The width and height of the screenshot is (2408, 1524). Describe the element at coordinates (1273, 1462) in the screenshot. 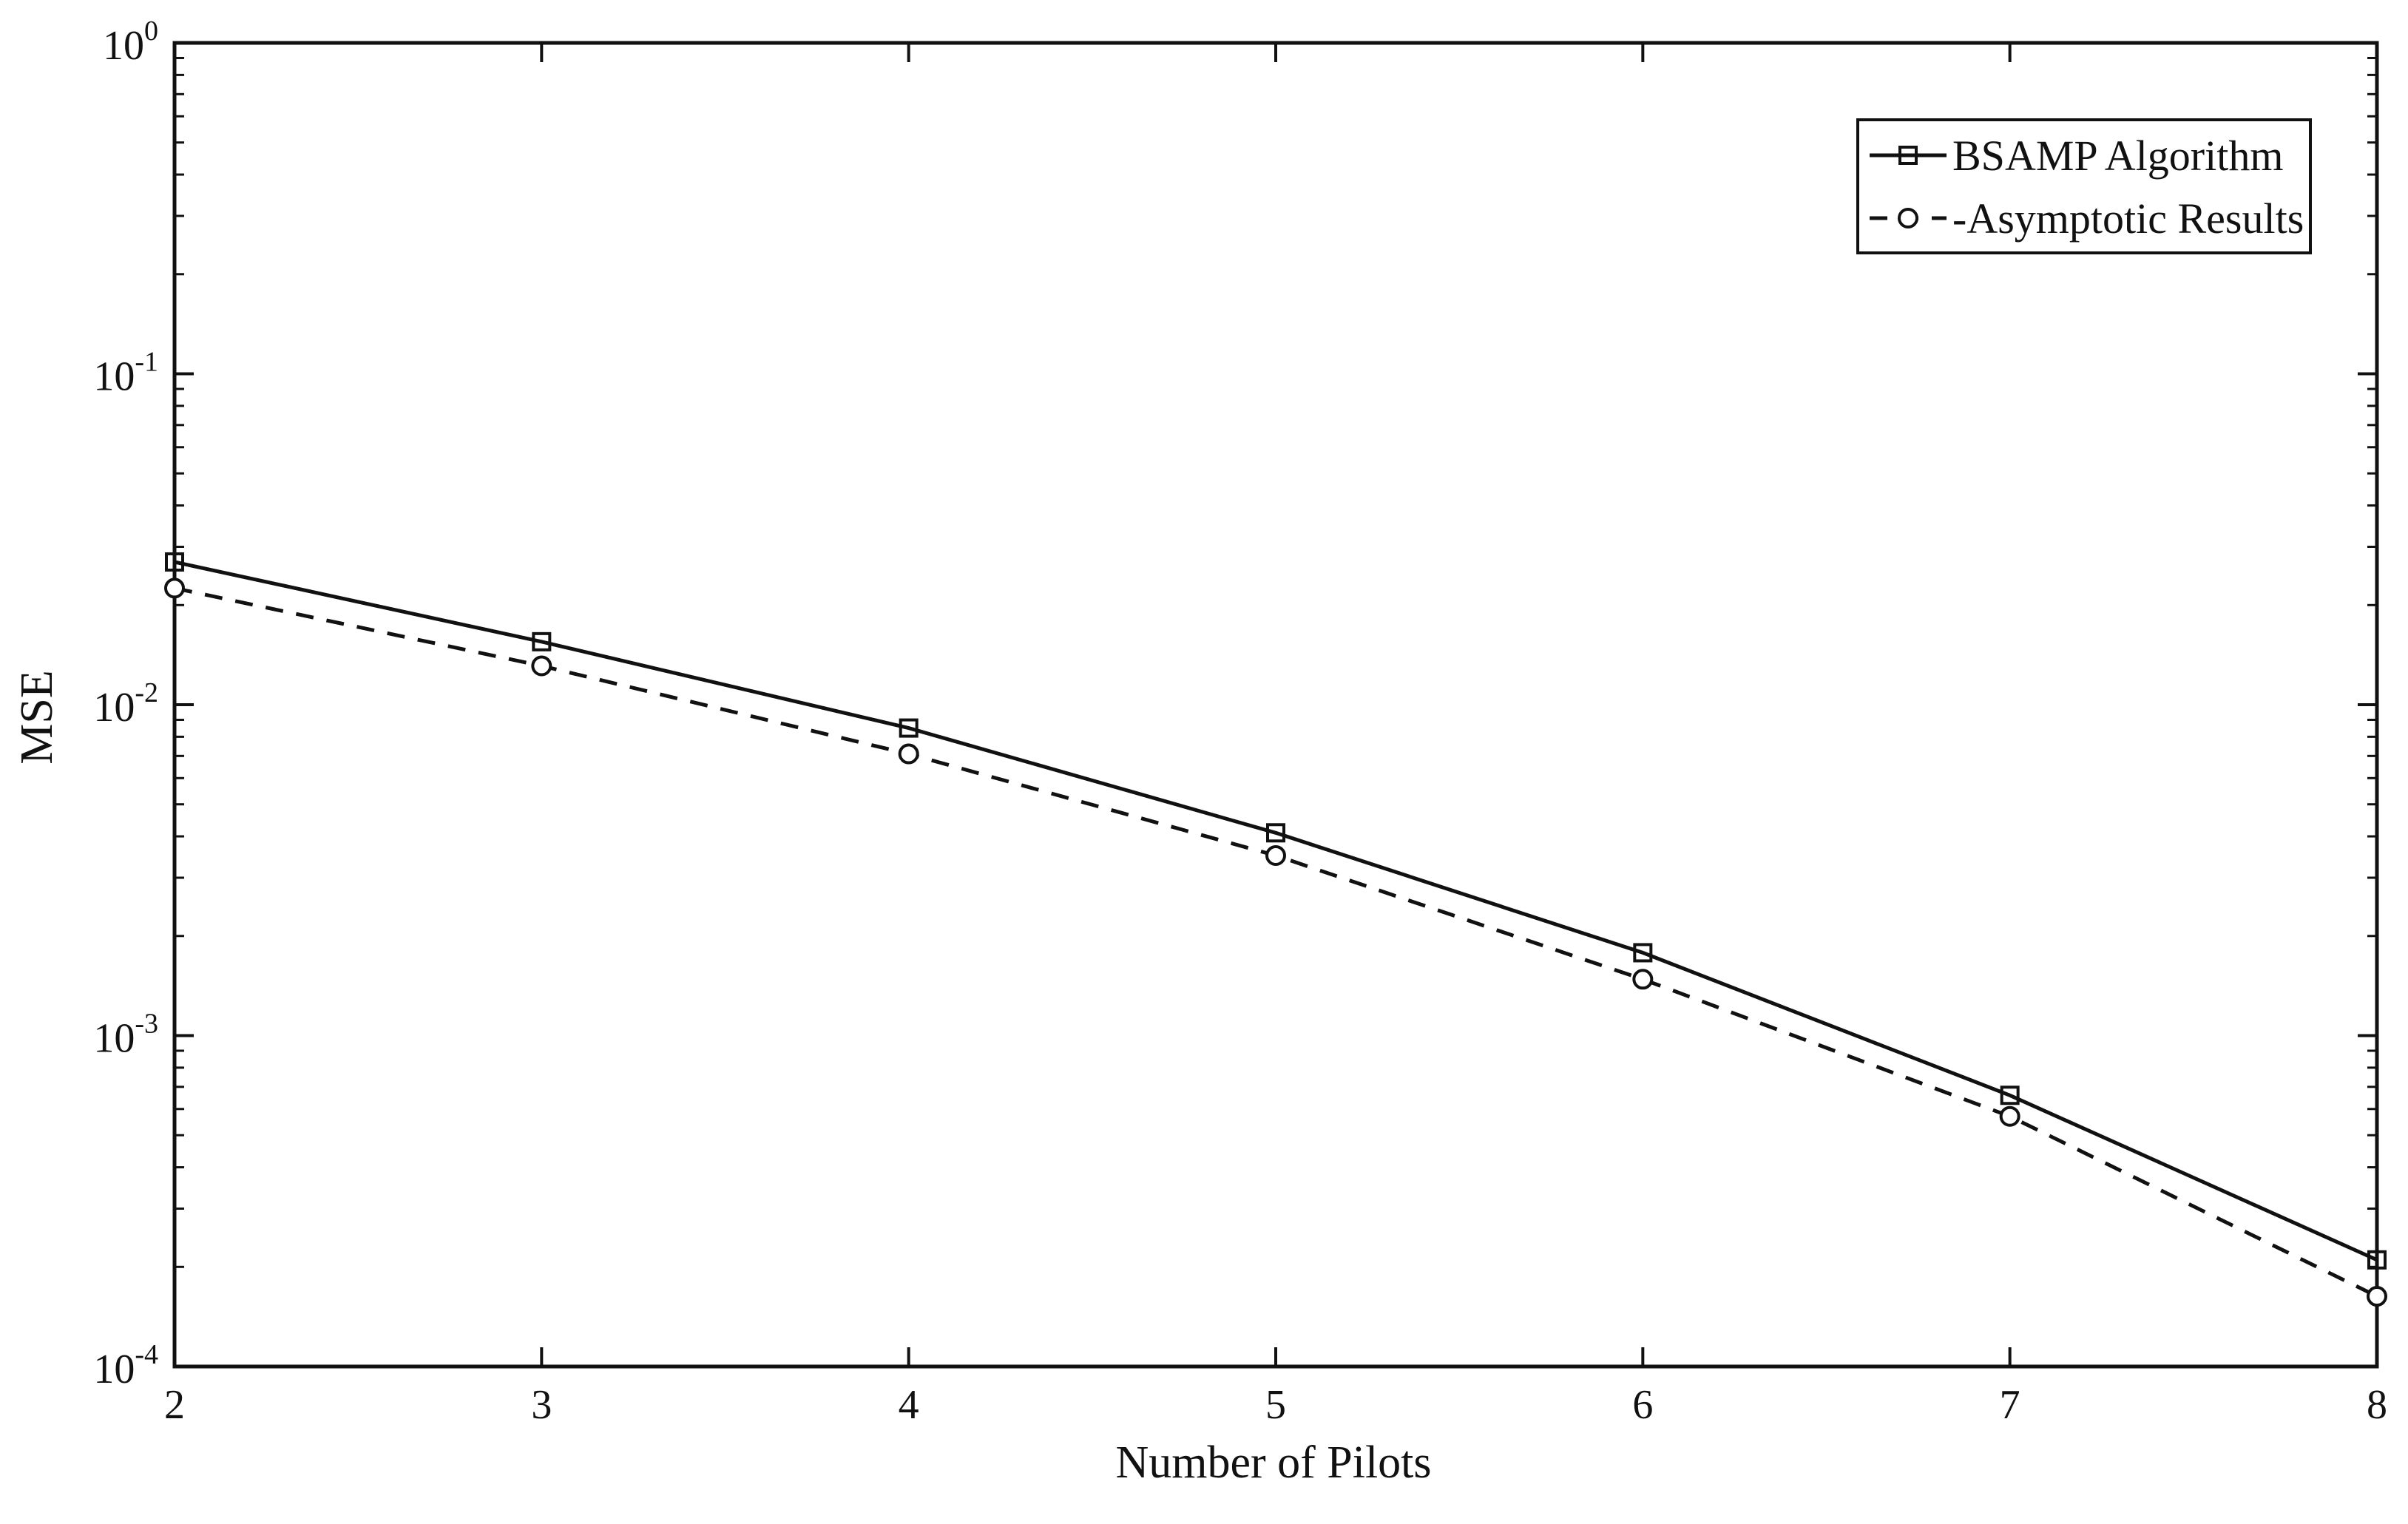

I see `x-axis-title: Number of Pilots` at that location.